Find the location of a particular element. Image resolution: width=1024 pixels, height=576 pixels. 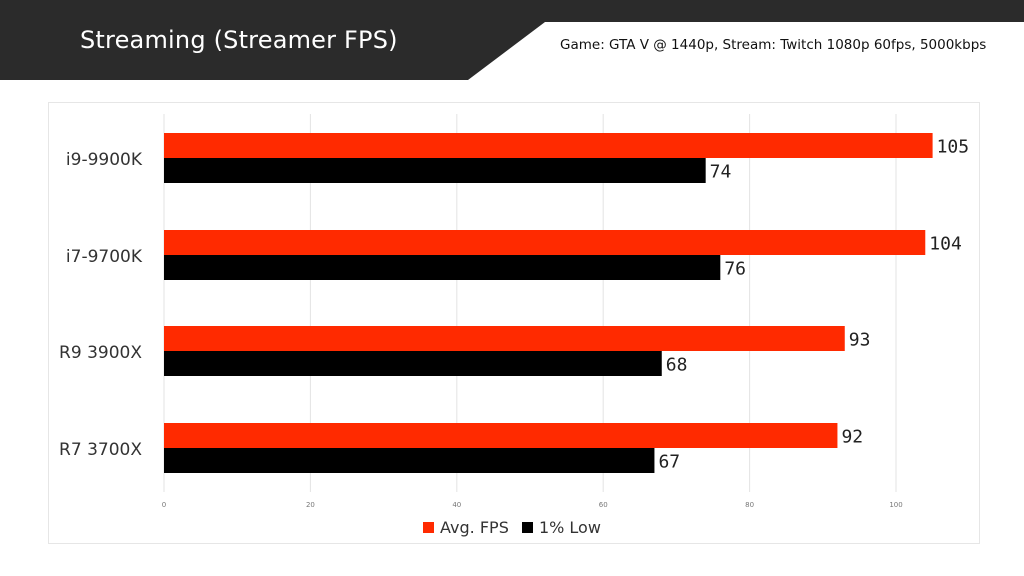

x-tick-label: 100 is located at coordinates (895, 505).